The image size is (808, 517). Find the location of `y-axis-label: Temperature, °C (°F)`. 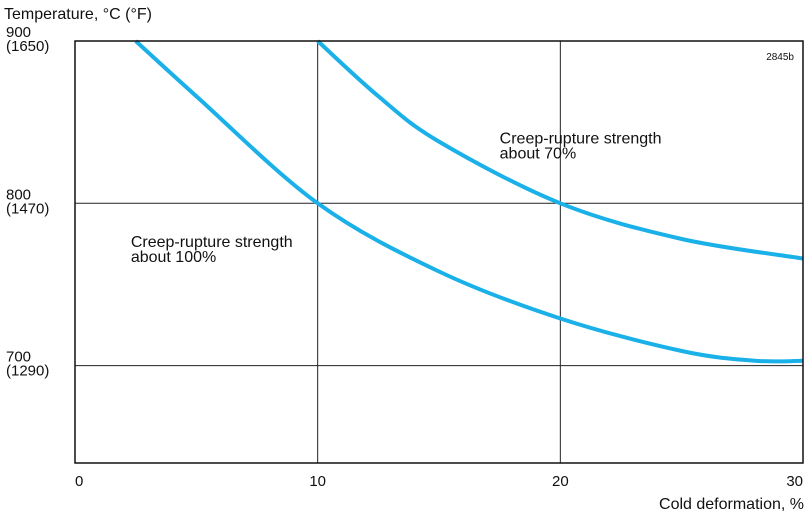

y-axis-label: Temperature, °C (°F) is located at coordinates (78, 14).